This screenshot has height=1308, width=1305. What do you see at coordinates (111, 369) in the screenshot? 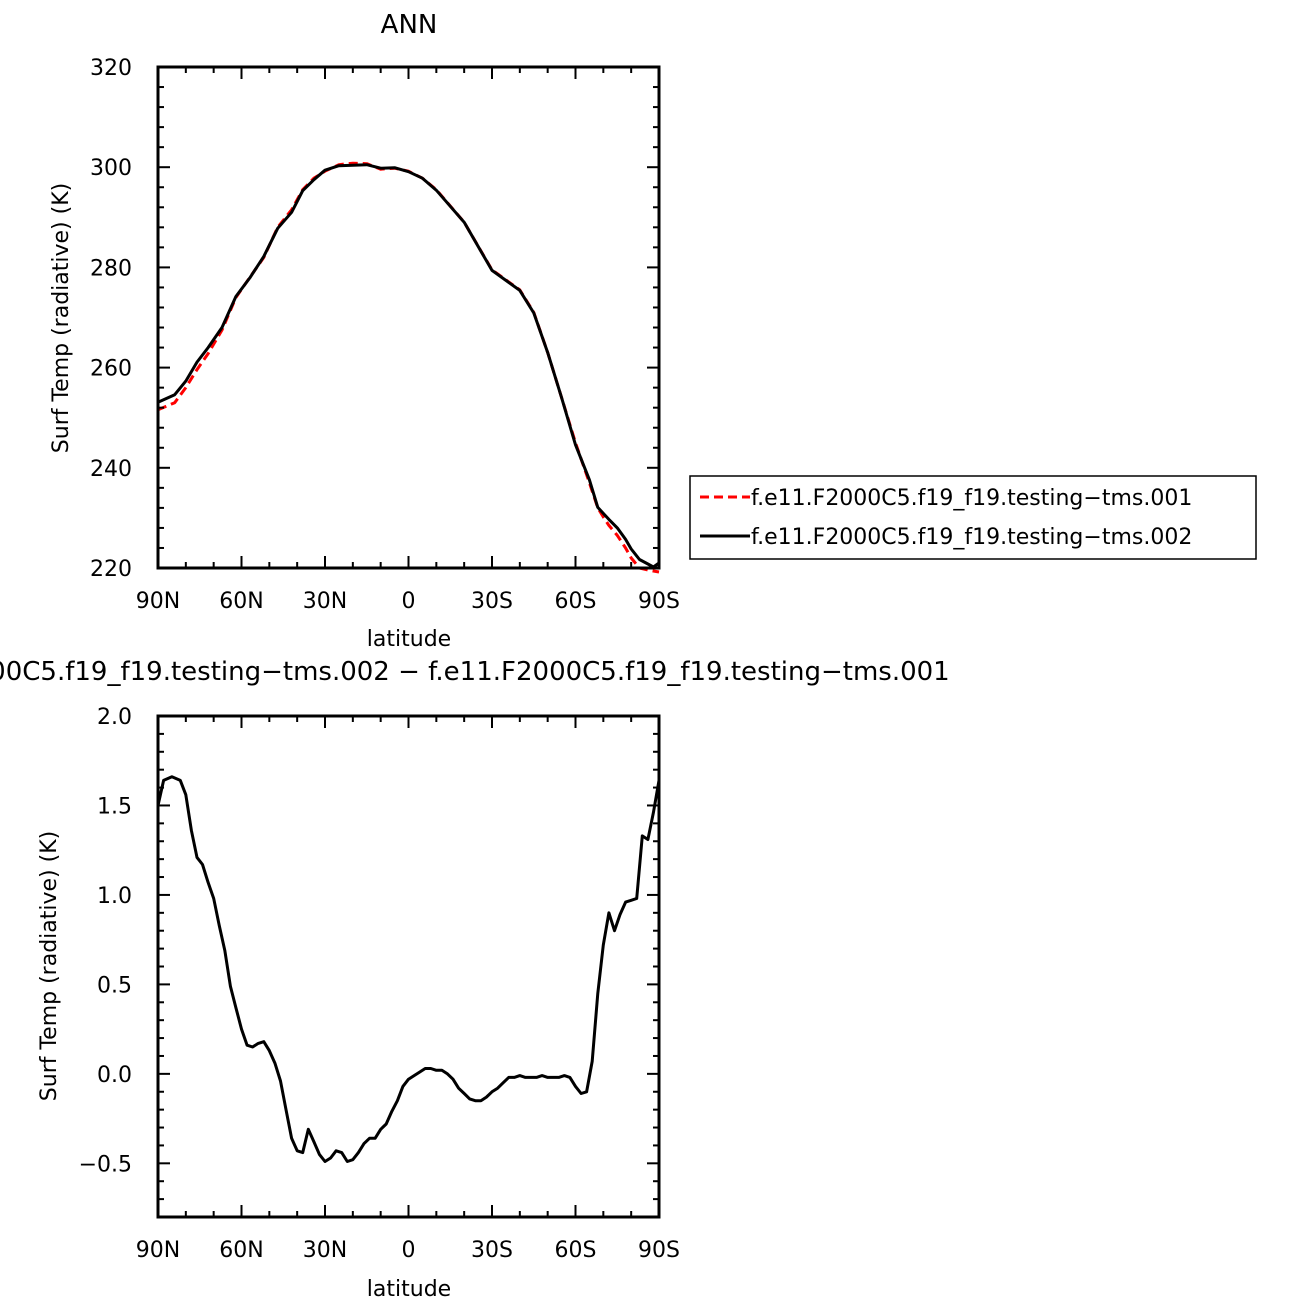
I see `y-tick-label: 260` at bounding box center [111, 369].